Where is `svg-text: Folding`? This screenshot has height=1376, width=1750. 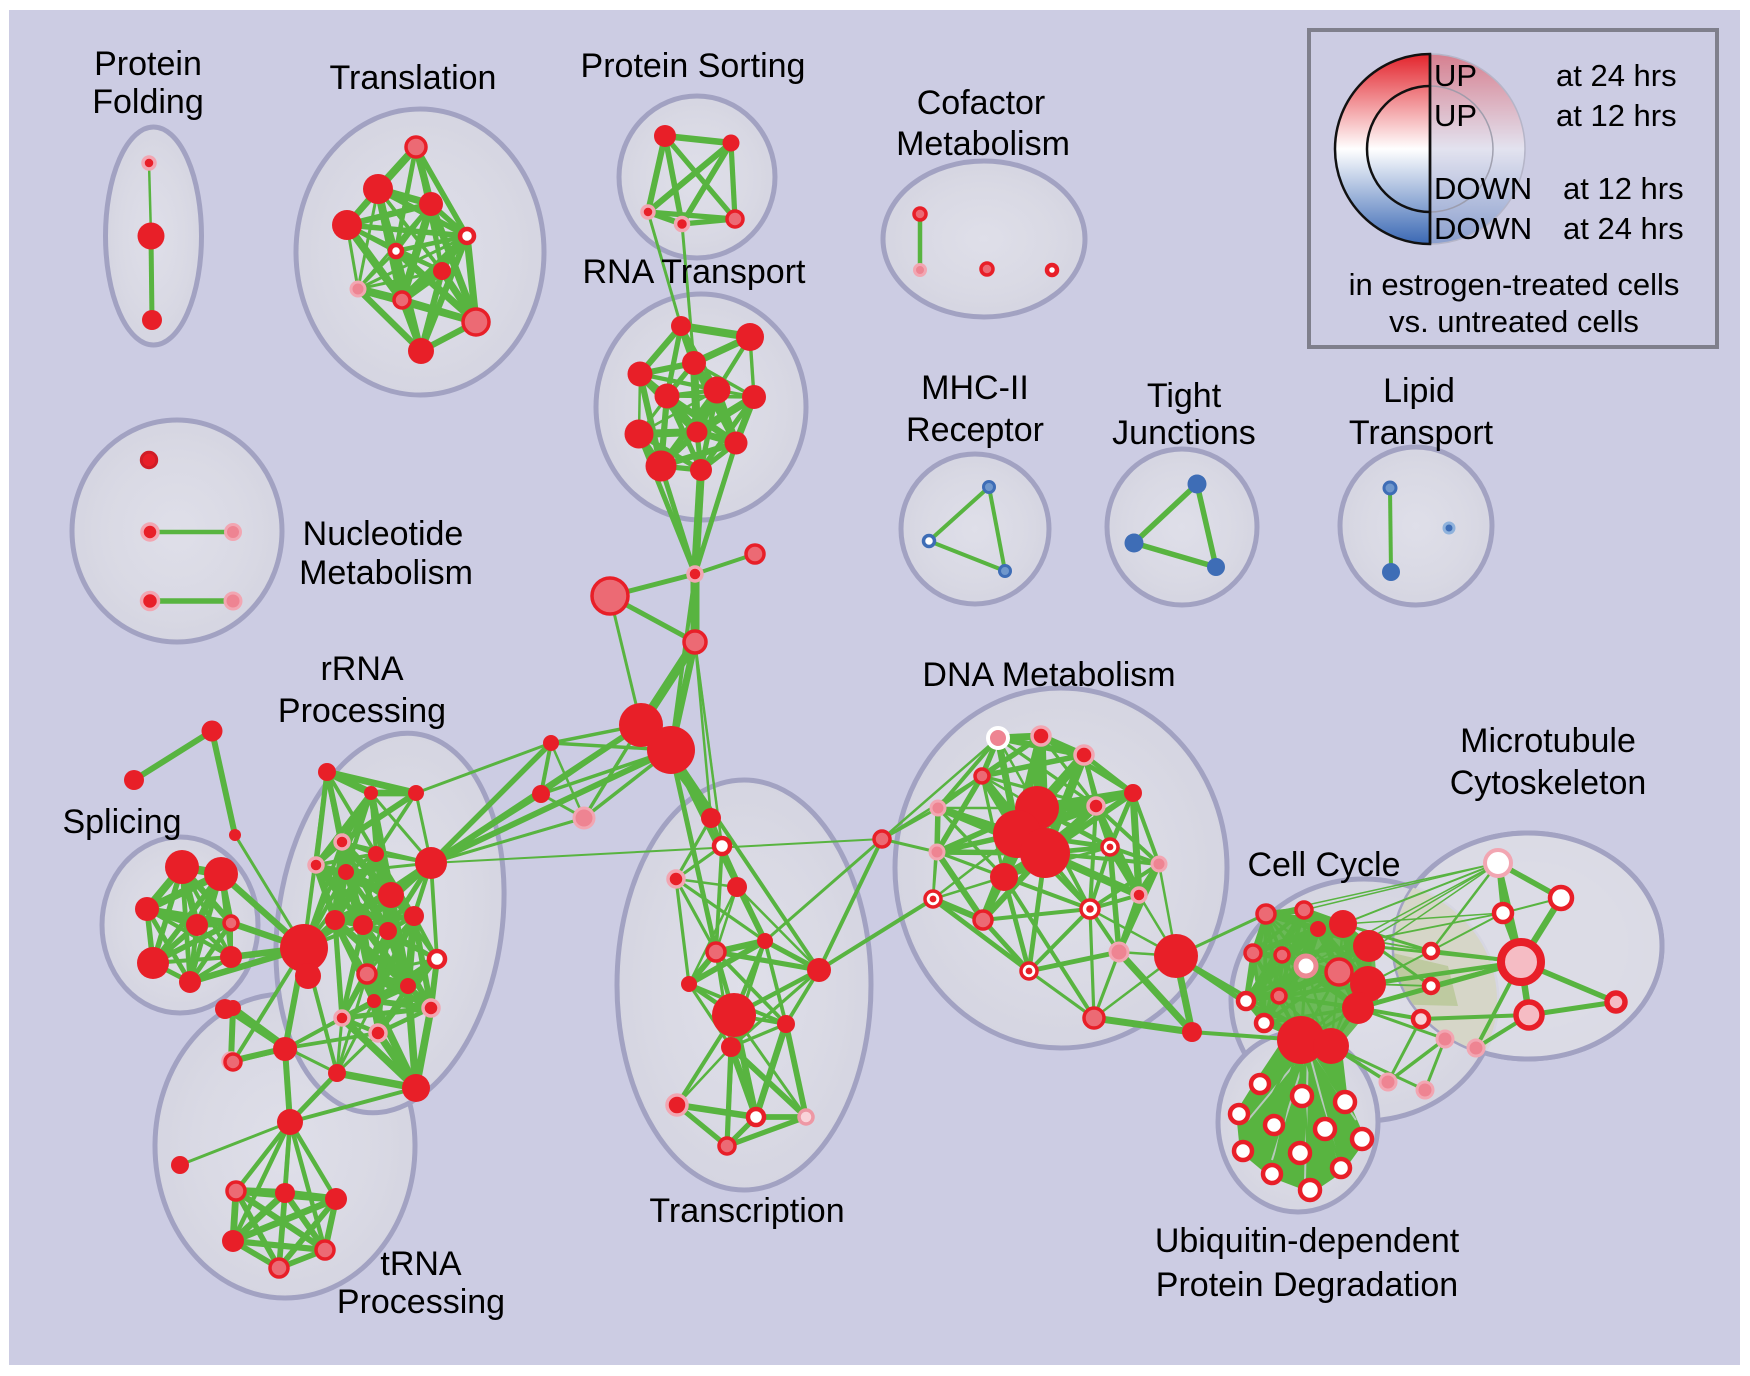
svg-text: Folding is located at coordinates (148, 102).